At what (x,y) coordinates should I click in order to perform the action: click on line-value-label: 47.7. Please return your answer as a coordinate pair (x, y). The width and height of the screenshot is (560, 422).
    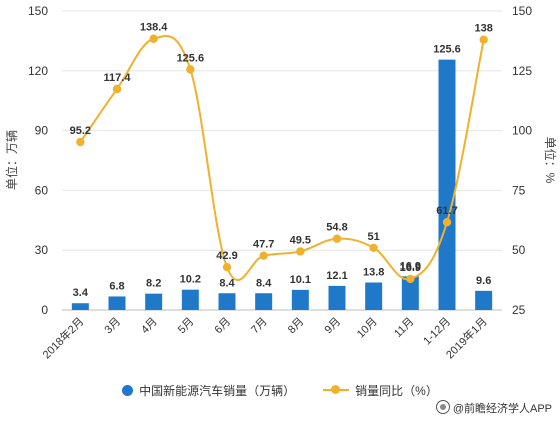
    Looking at the image, I should click on (263, 245).